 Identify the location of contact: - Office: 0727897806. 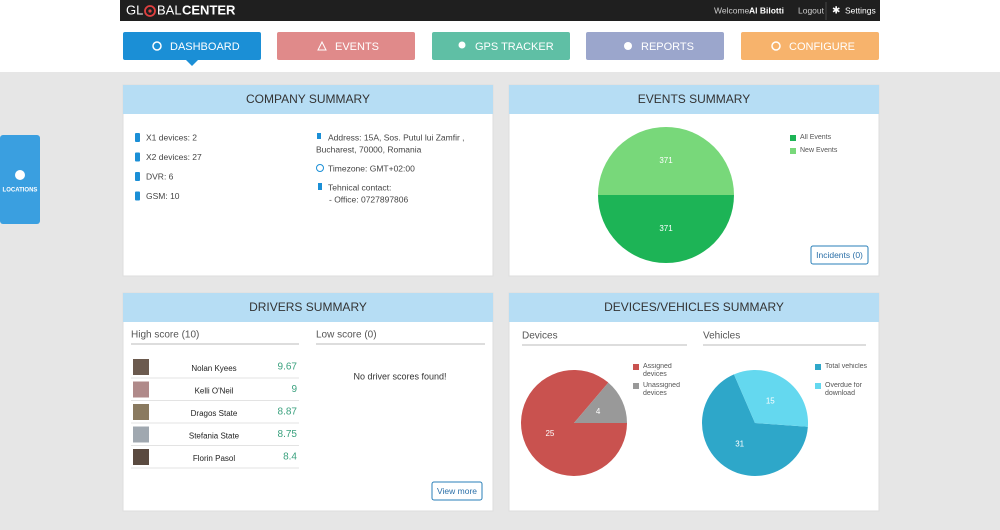
(369, 199).